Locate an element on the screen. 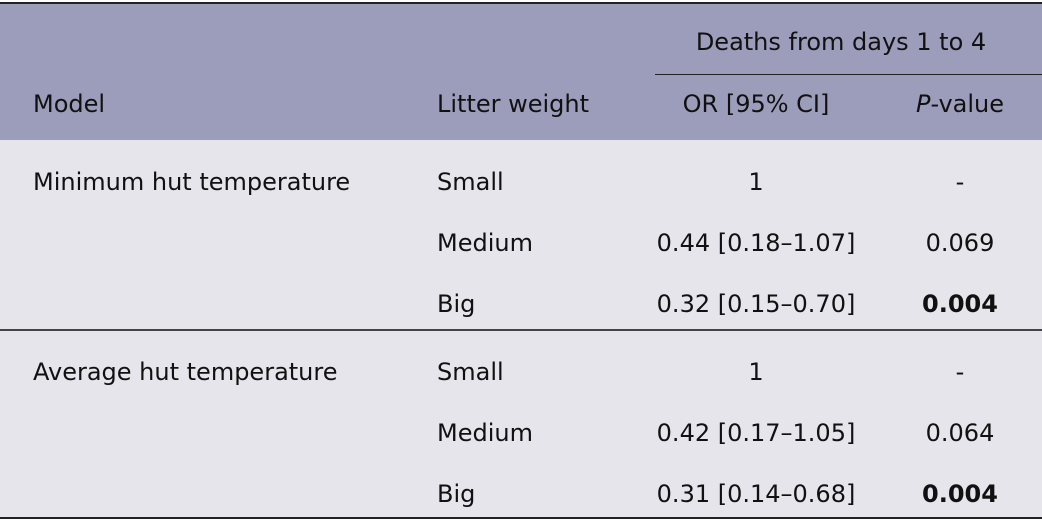 This screenshot has height=521, width=1042. column-header: P-value is located at coordinates (960, 104).